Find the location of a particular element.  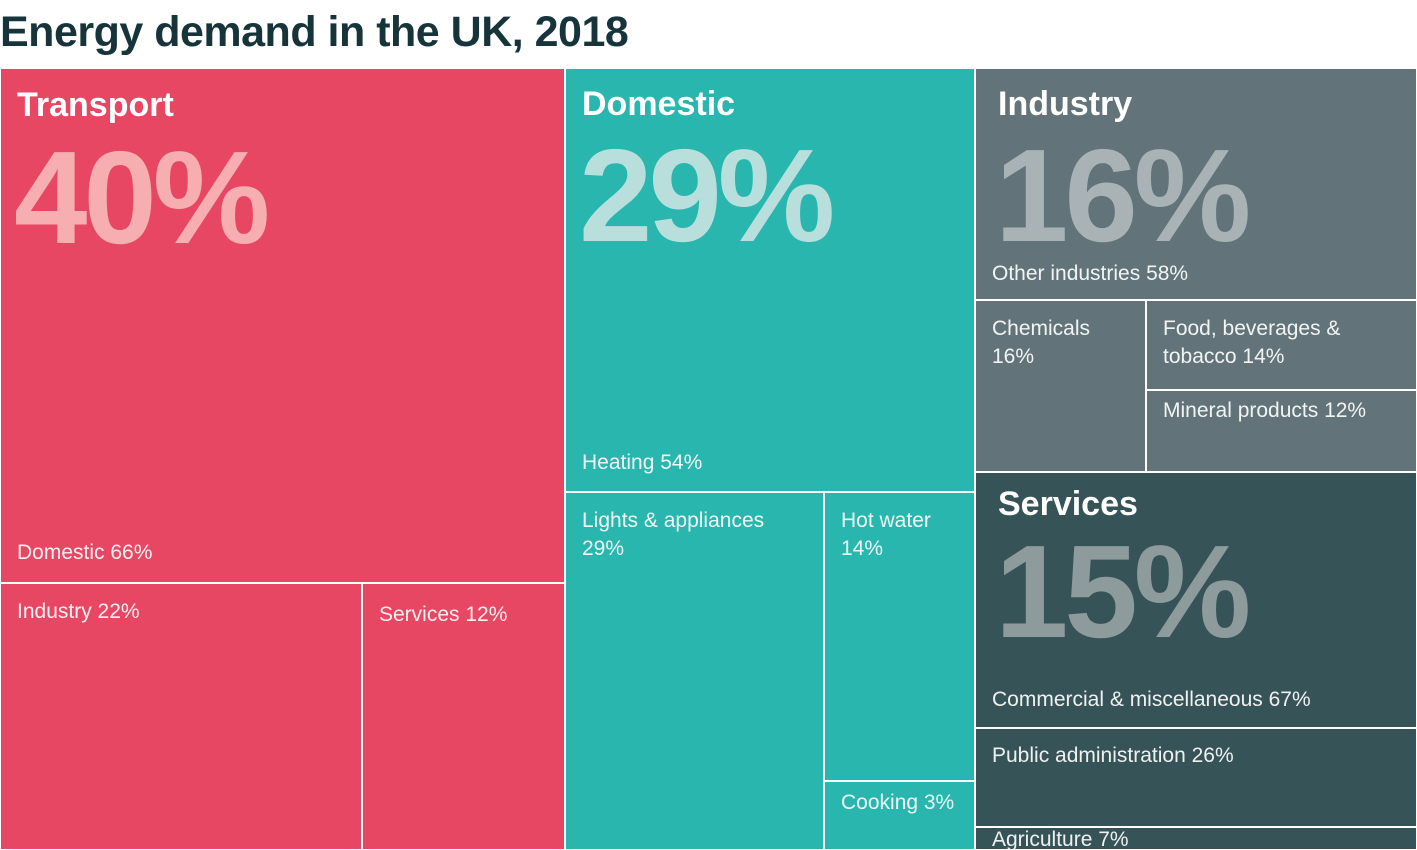

cell-domestic-hot-water: Hot water 14% is located at coordinates (899, 636).